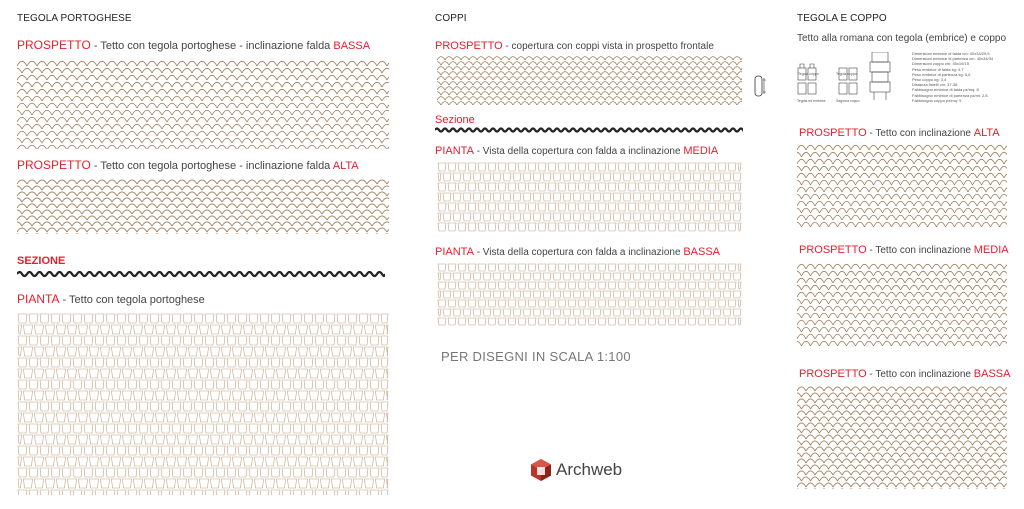 The image size is (1024, 509). I want to click on elevation-drawing-coppi, so click(589, 80).